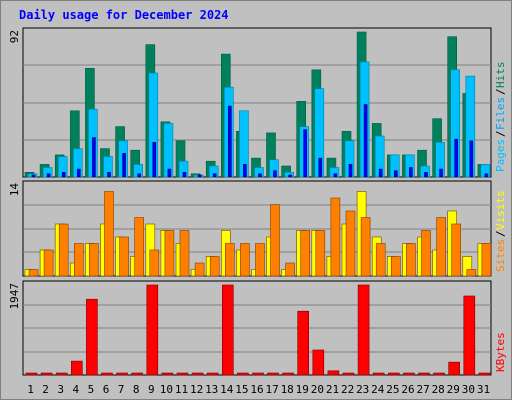 This screenshot has width=512, height=400. I want to click on x-tick-label: 1, so click(30, 389).